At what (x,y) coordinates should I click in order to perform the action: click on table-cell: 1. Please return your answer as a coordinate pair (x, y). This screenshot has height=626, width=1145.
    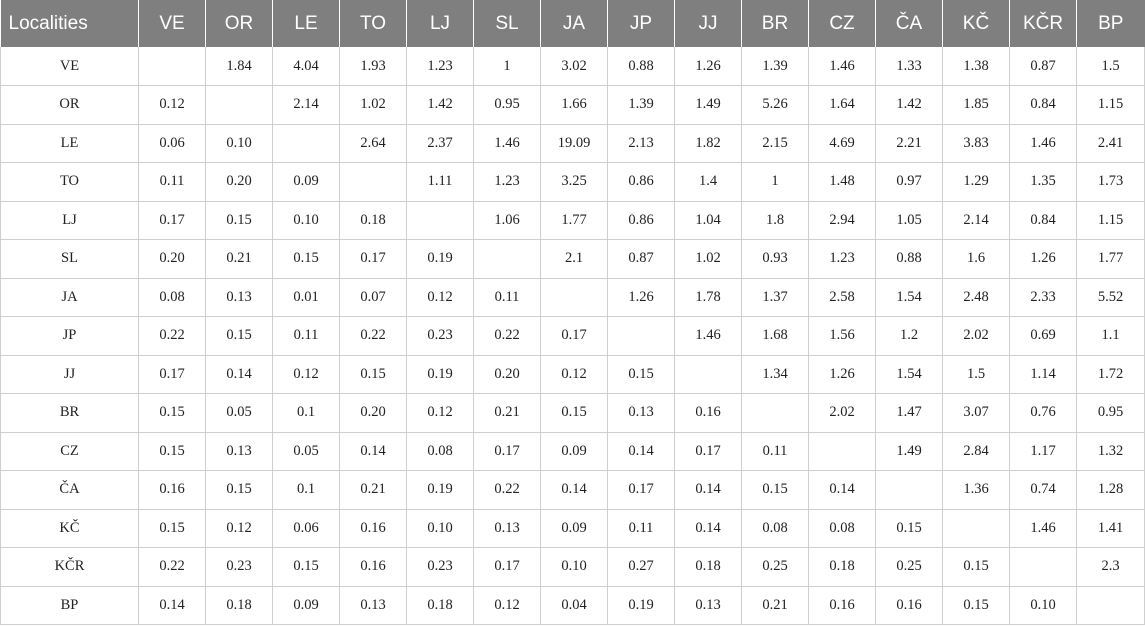
    Looking at the image, I should click on (507, 66).